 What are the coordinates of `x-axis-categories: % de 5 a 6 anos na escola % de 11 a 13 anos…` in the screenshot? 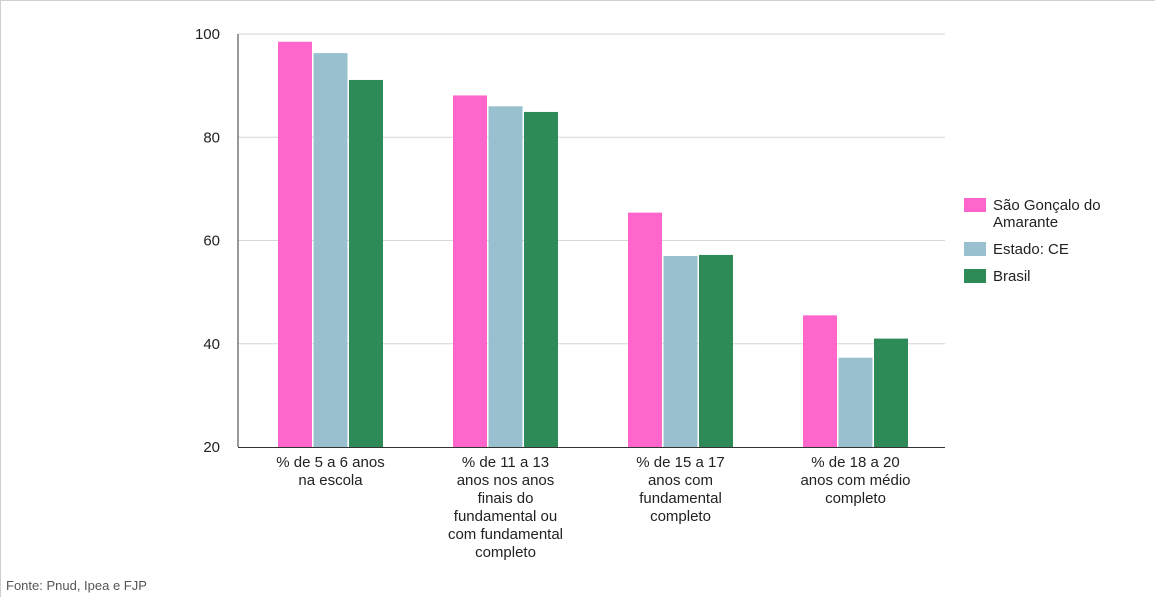 It's located at (593, 507).